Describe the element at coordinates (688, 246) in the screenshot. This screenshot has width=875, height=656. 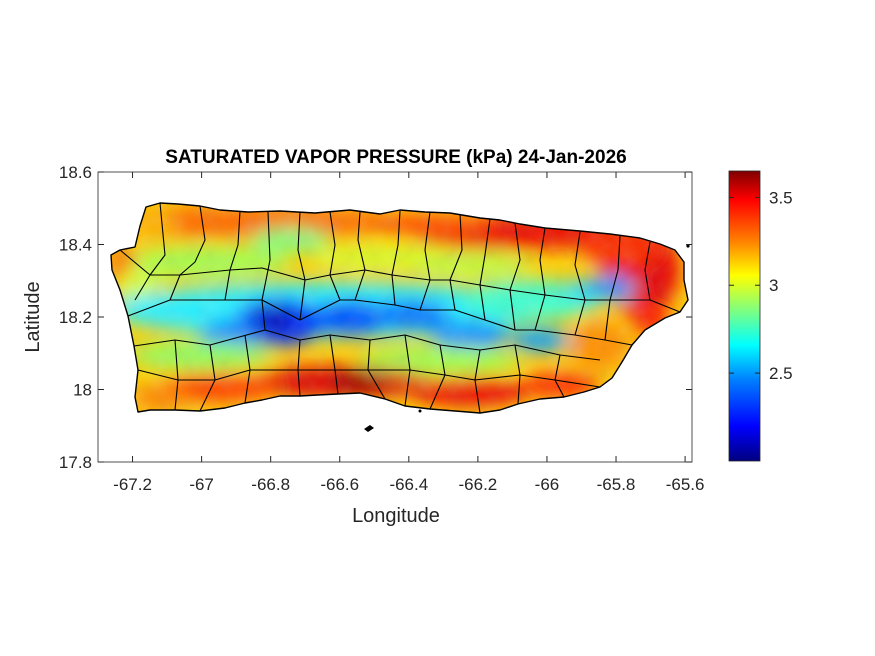
I see `desecheo-islet` at that location.